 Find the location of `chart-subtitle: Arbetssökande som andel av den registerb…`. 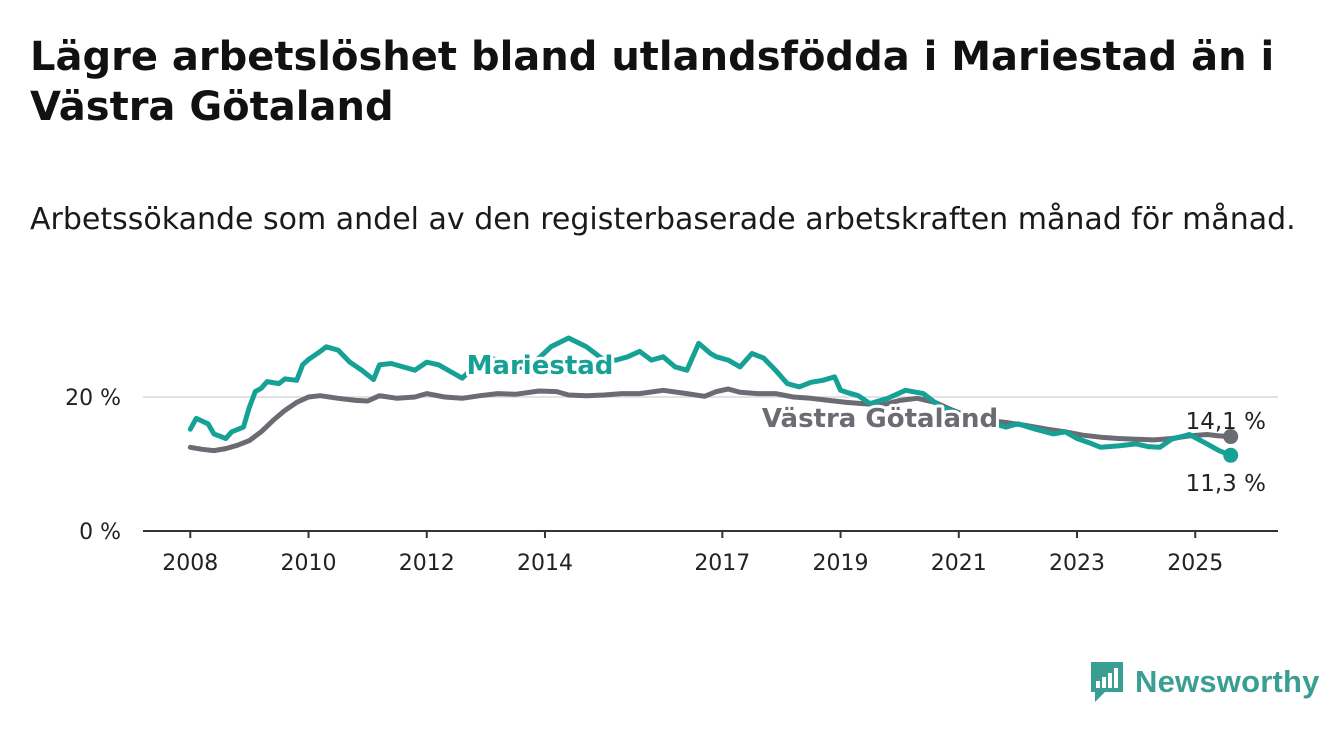

chart-subtitle: Arbetssökande som andel av den registerb… is located at coordinates (663, 219).